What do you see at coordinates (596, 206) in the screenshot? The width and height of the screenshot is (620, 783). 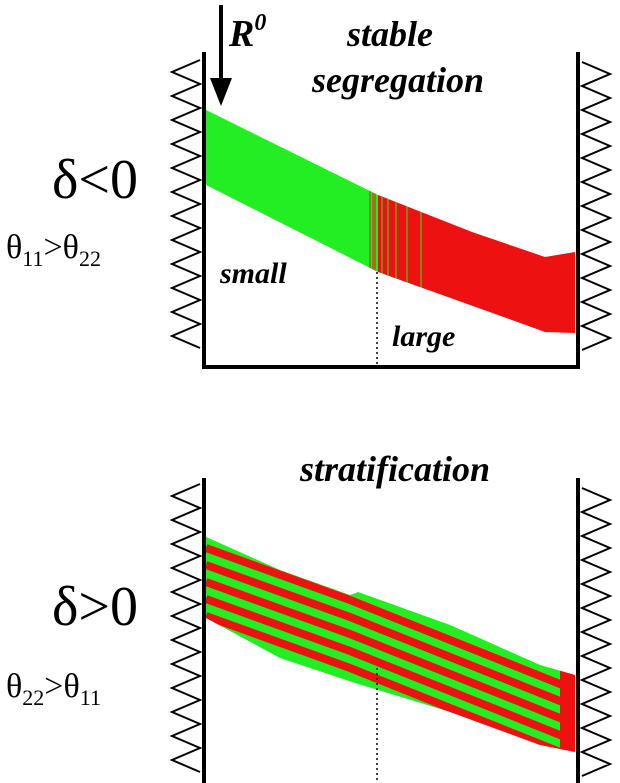 I see `right-wall-hatch-top` at bounding box center [596, 206].